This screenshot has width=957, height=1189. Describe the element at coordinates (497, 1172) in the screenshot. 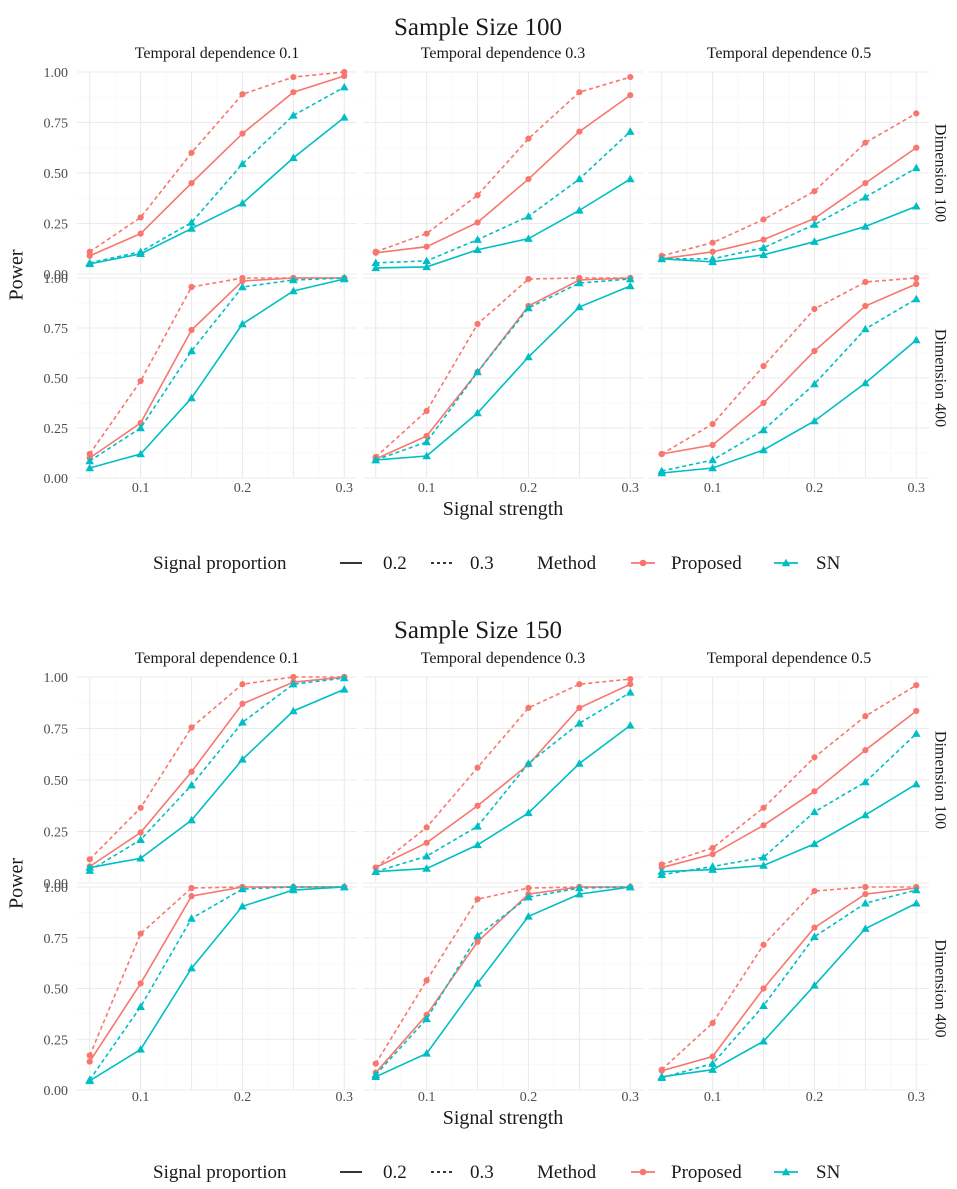

I see `legend: Signal proportion 0.2 0.3 Method Proposed SN` at that location.